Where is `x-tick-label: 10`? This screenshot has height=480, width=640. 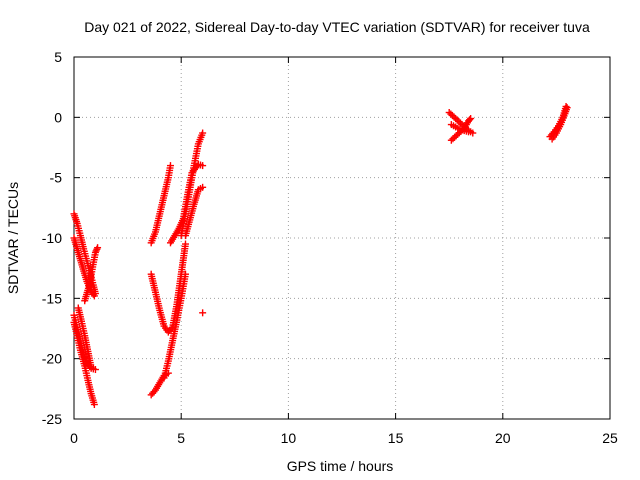
x-tick-label: 10 is located at coordinates (289, 438).